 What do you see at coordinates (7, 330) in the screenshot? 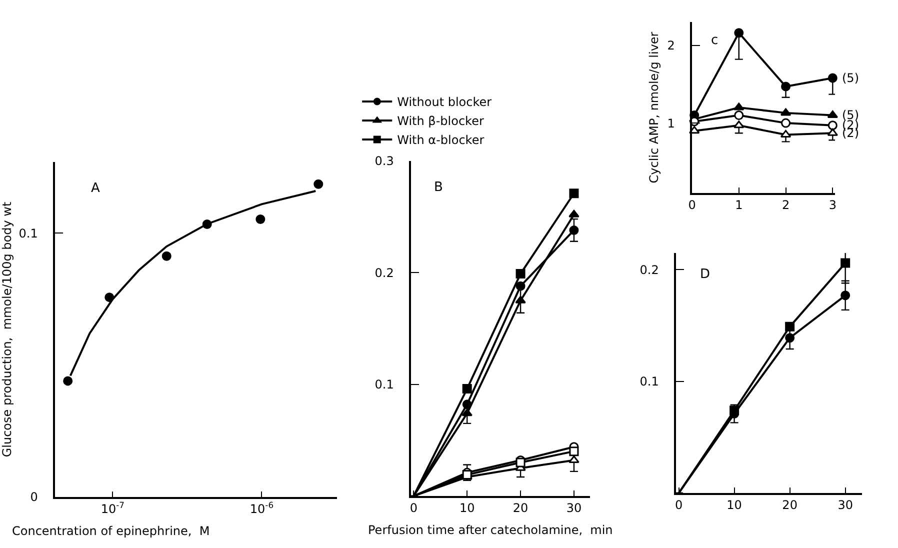
I see `y-axis-title: Glucose production, mmole/100g body wt` at bounding box center [7, 330].